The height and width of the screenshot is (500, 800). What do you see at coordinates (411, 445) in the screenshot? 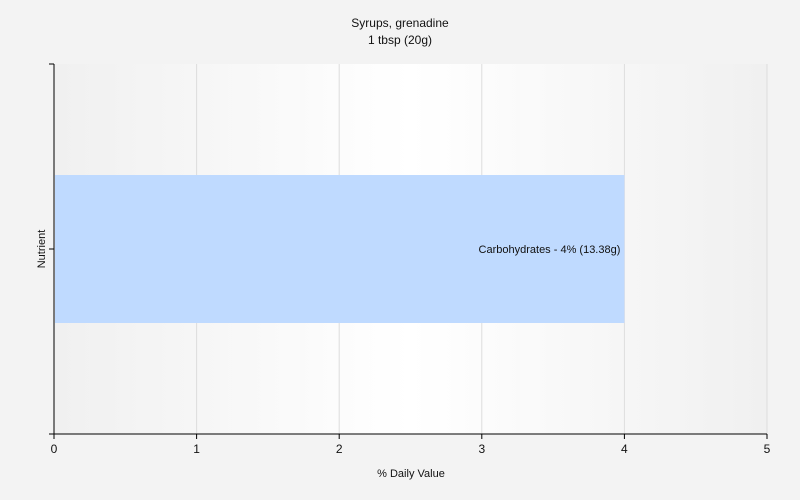
I see `x-ticks: 0 1 2 3 4 5` at bounding box center [411, 445].